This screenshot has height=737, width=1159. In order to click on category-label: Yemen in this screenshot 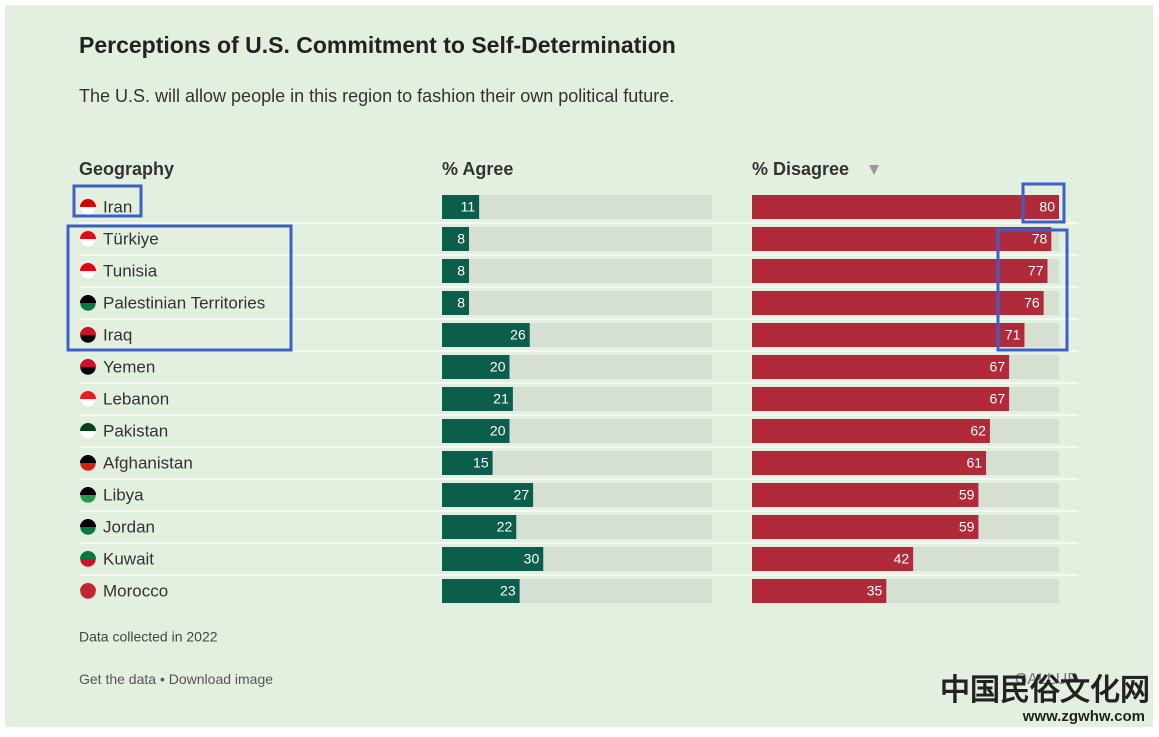, I will do `click(129, 366)`.